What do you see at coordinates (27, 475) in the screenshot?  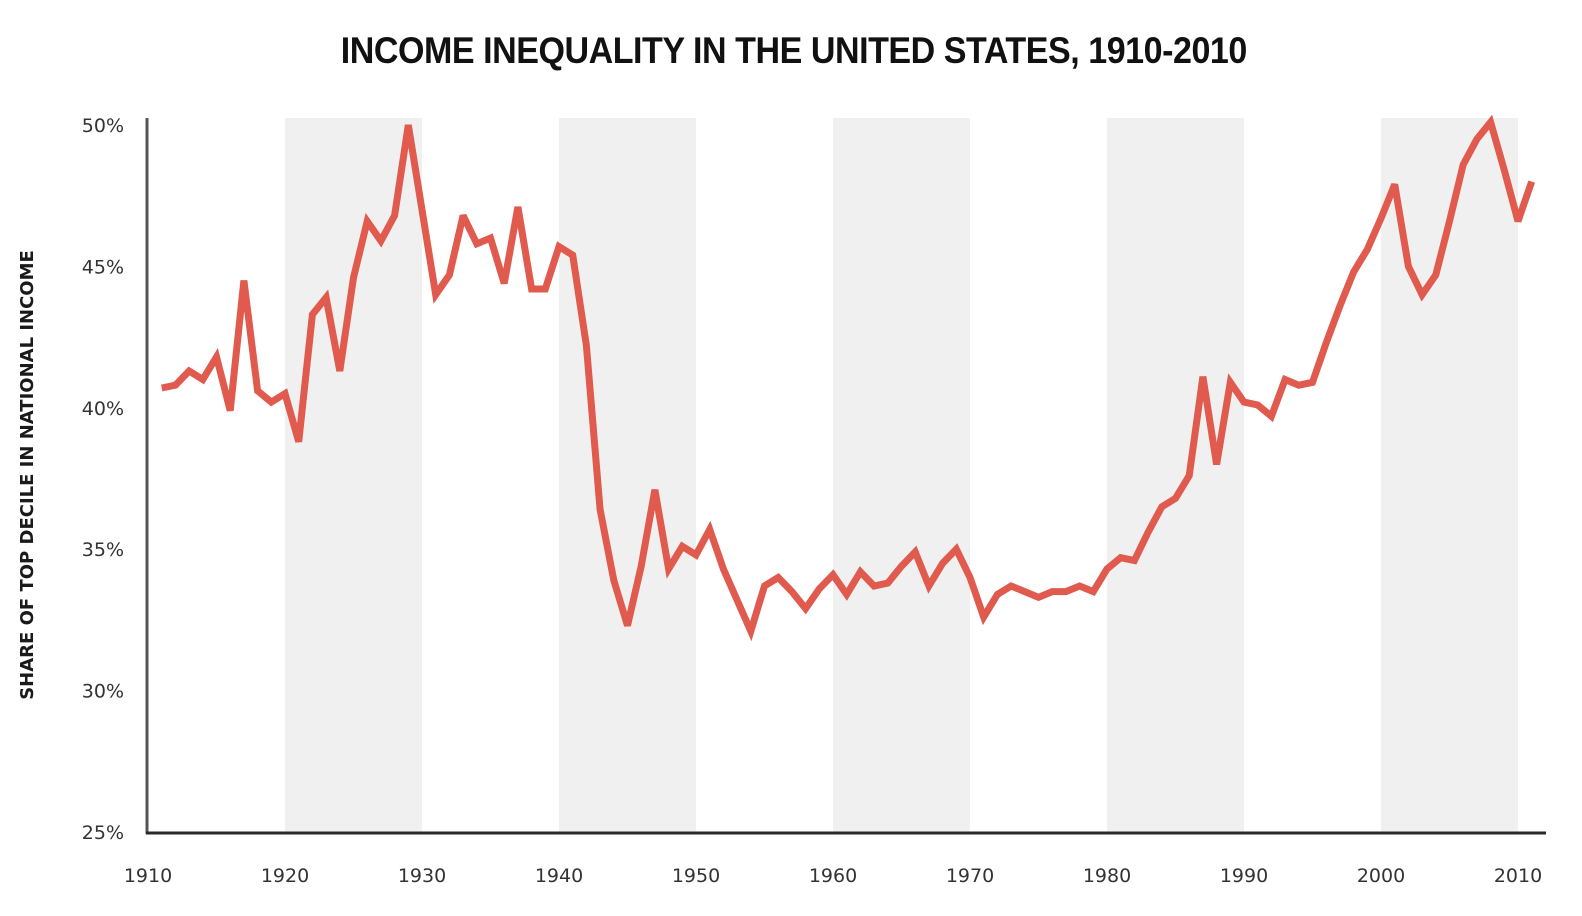 I see `y-axis-label: SHARE OF TOP DECILE IN NATIONAL INCOME` at bounding box center [27, 475].